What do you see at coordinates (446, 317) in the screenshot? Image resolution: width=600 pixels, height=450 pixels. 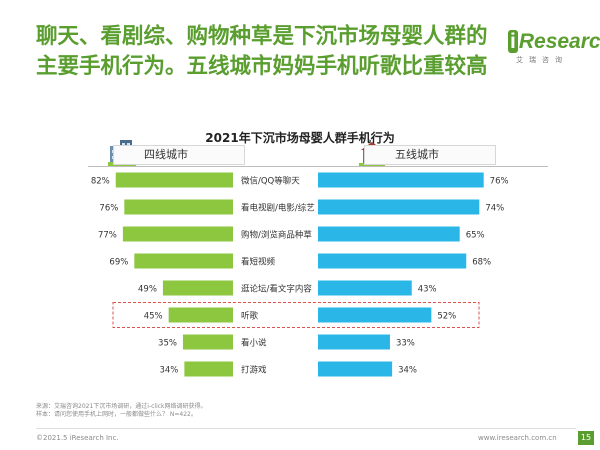 I see `right-bar-label: 52%` at bounding box center [446, 317].